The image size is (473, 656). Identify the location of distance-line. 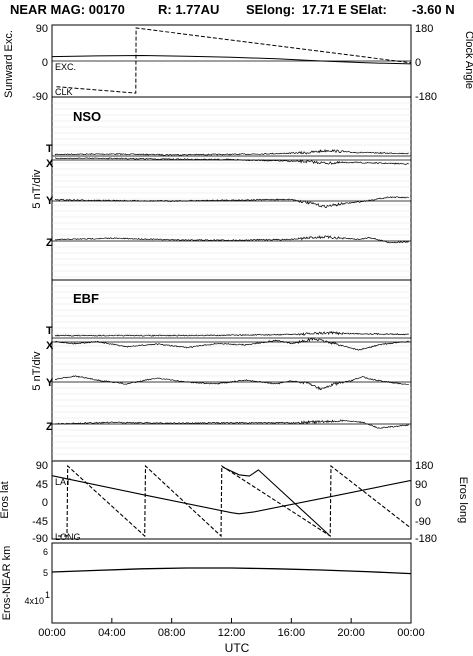
(231, 571).